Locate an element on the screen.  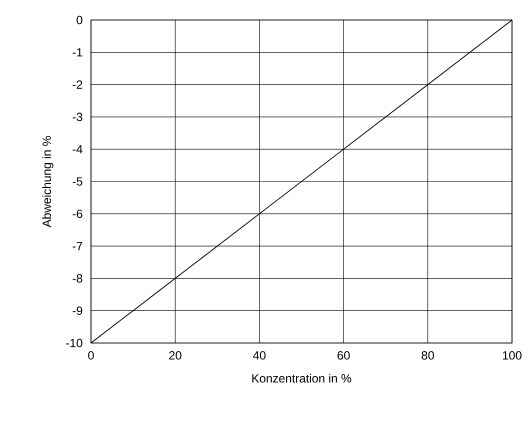
y-tick-label: -2 is located at coordinates (77, 84).